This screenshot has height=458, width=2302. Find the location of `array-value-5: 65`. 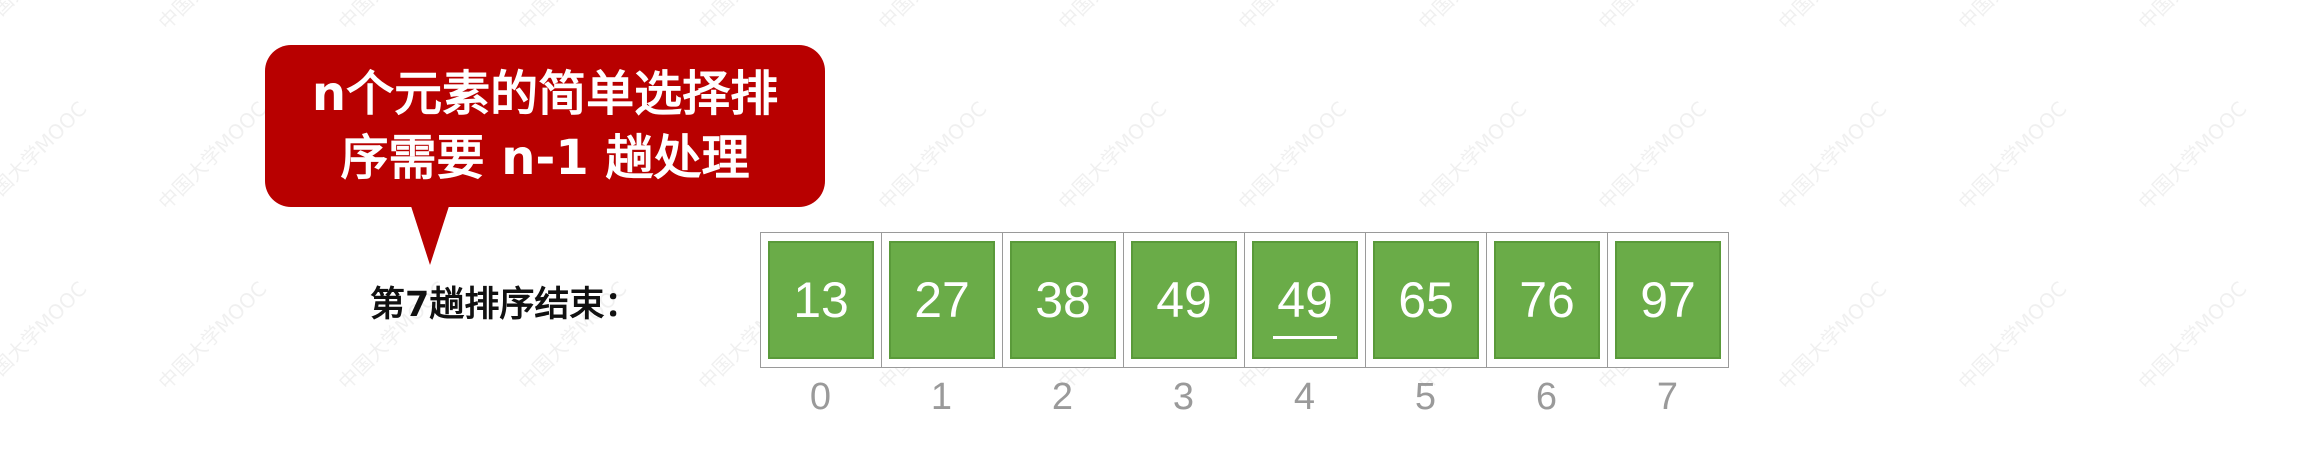

array-value-5: 65 is located at coordinates (1426, 300).